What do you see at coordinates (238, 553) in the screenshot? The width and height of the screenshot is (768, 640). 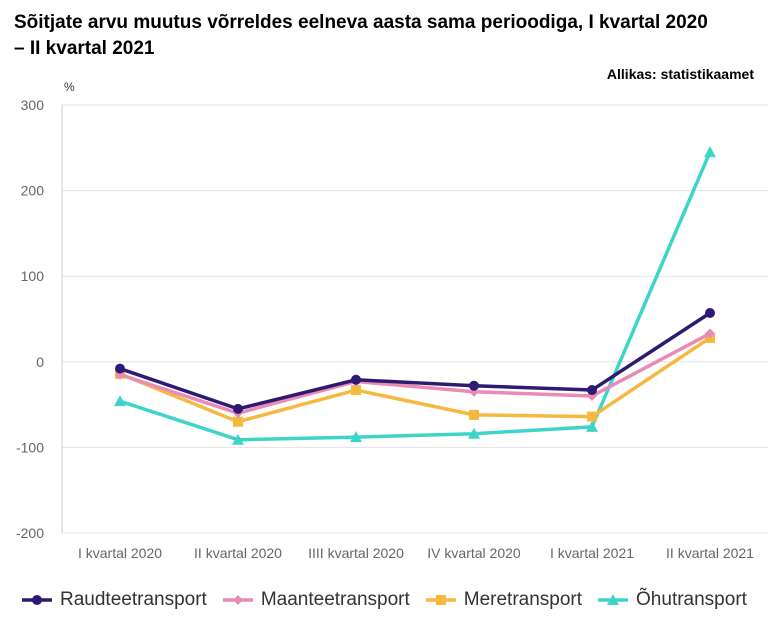 I see `x-tick-label: II kvartal 2020` at bounding box center [238, 553].